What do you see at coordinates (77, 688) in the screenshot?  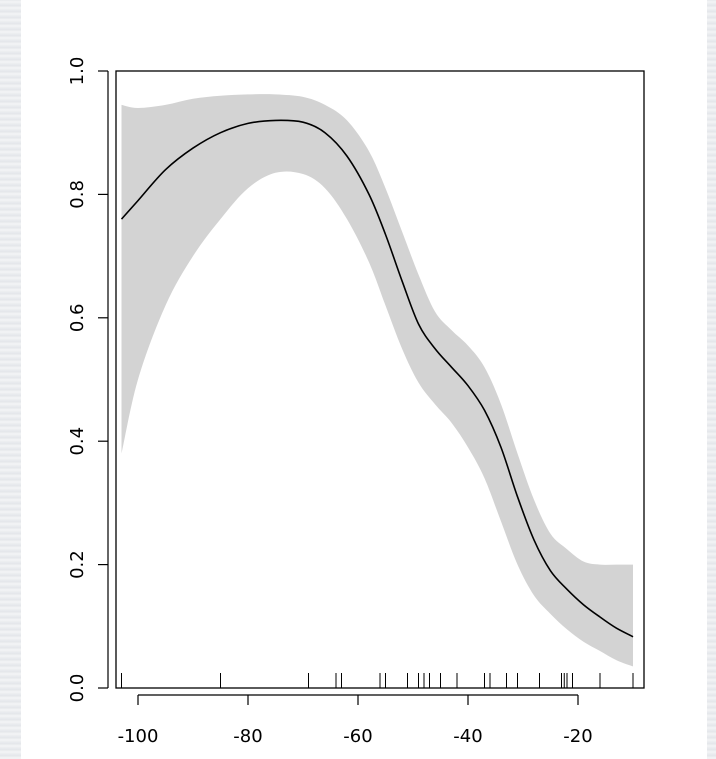 I see `y-tick-label: 0.0` at bounding box center [77, 688].